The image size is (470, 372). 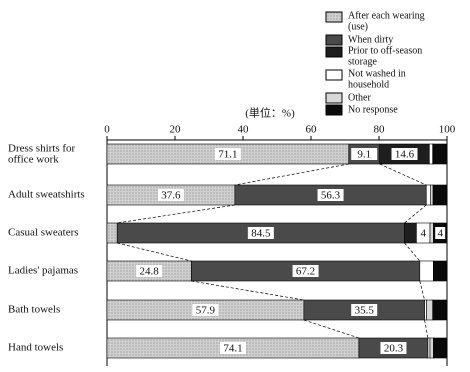 I want to click on category-label: Ladies' pajamas, so click(x=43, y=271).